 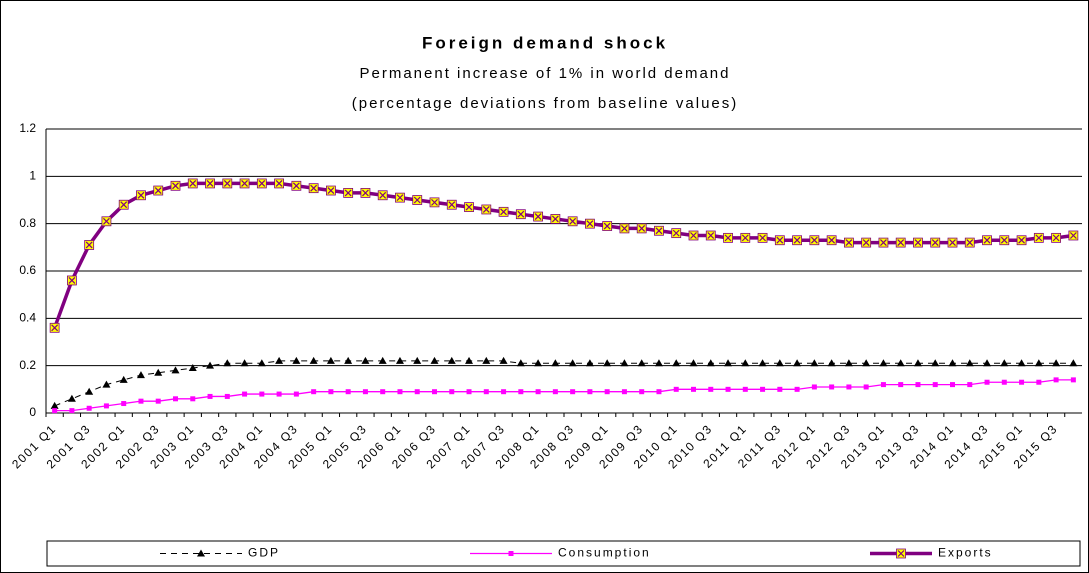 What do you see at coordinates (201, 553) in the screenshot?
I see `legend-marker` at bounding box center [201, 553].